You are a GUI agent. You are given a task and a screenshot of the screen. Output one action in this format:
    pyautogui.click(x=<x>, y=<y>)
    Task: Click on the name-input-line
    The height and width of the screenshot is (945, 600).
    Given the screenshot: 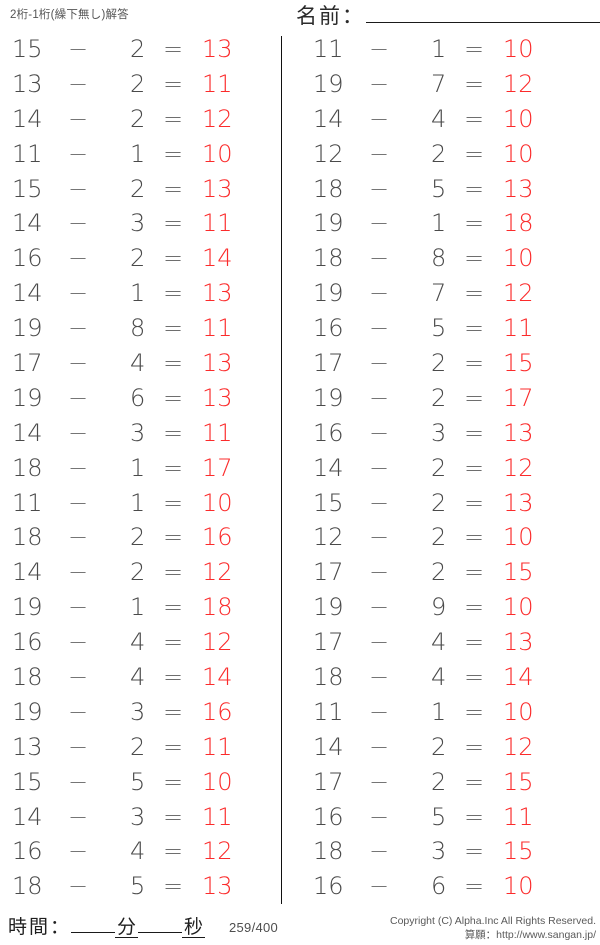 What is the action you would take?
    pyautogui.click(x=483, y=12)
    